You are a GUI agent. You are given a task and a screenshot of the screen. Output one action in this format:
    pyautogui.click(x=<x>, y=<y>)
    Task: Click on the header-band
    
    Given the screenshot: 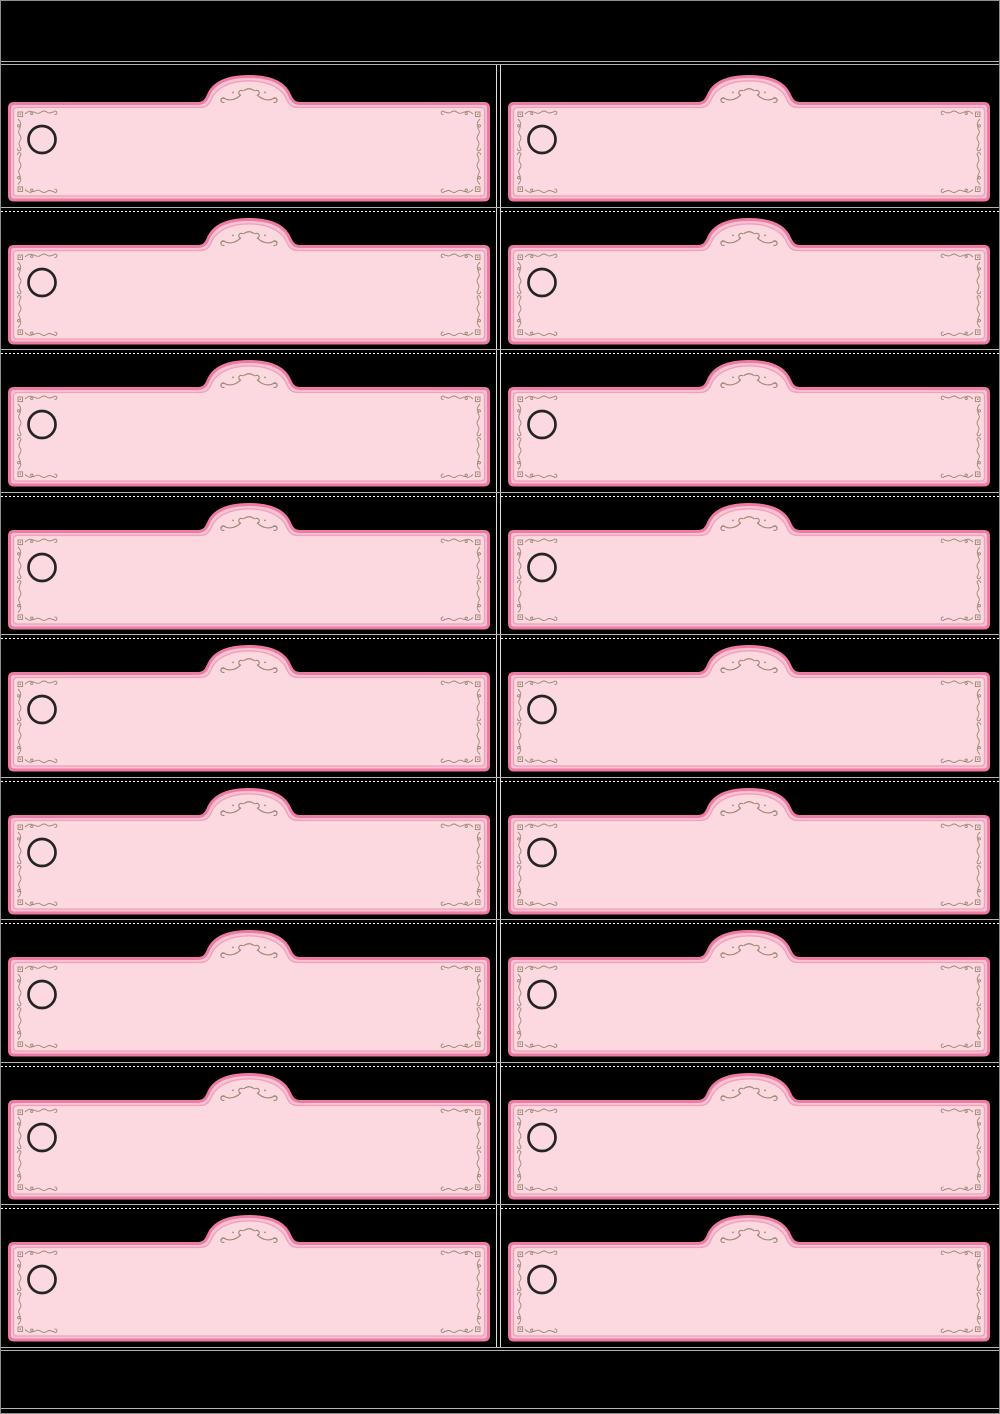 What is the action you would take?
    pyautogui.click(x=500, y=31)
    